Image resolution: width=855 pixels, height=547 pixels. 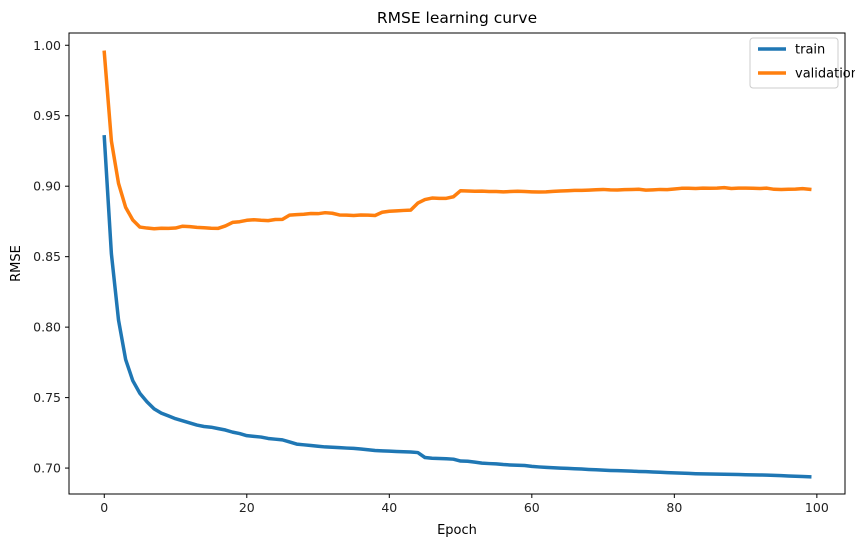 I want to click on x-axis-title: Epoch, so click(x=457, y=530).